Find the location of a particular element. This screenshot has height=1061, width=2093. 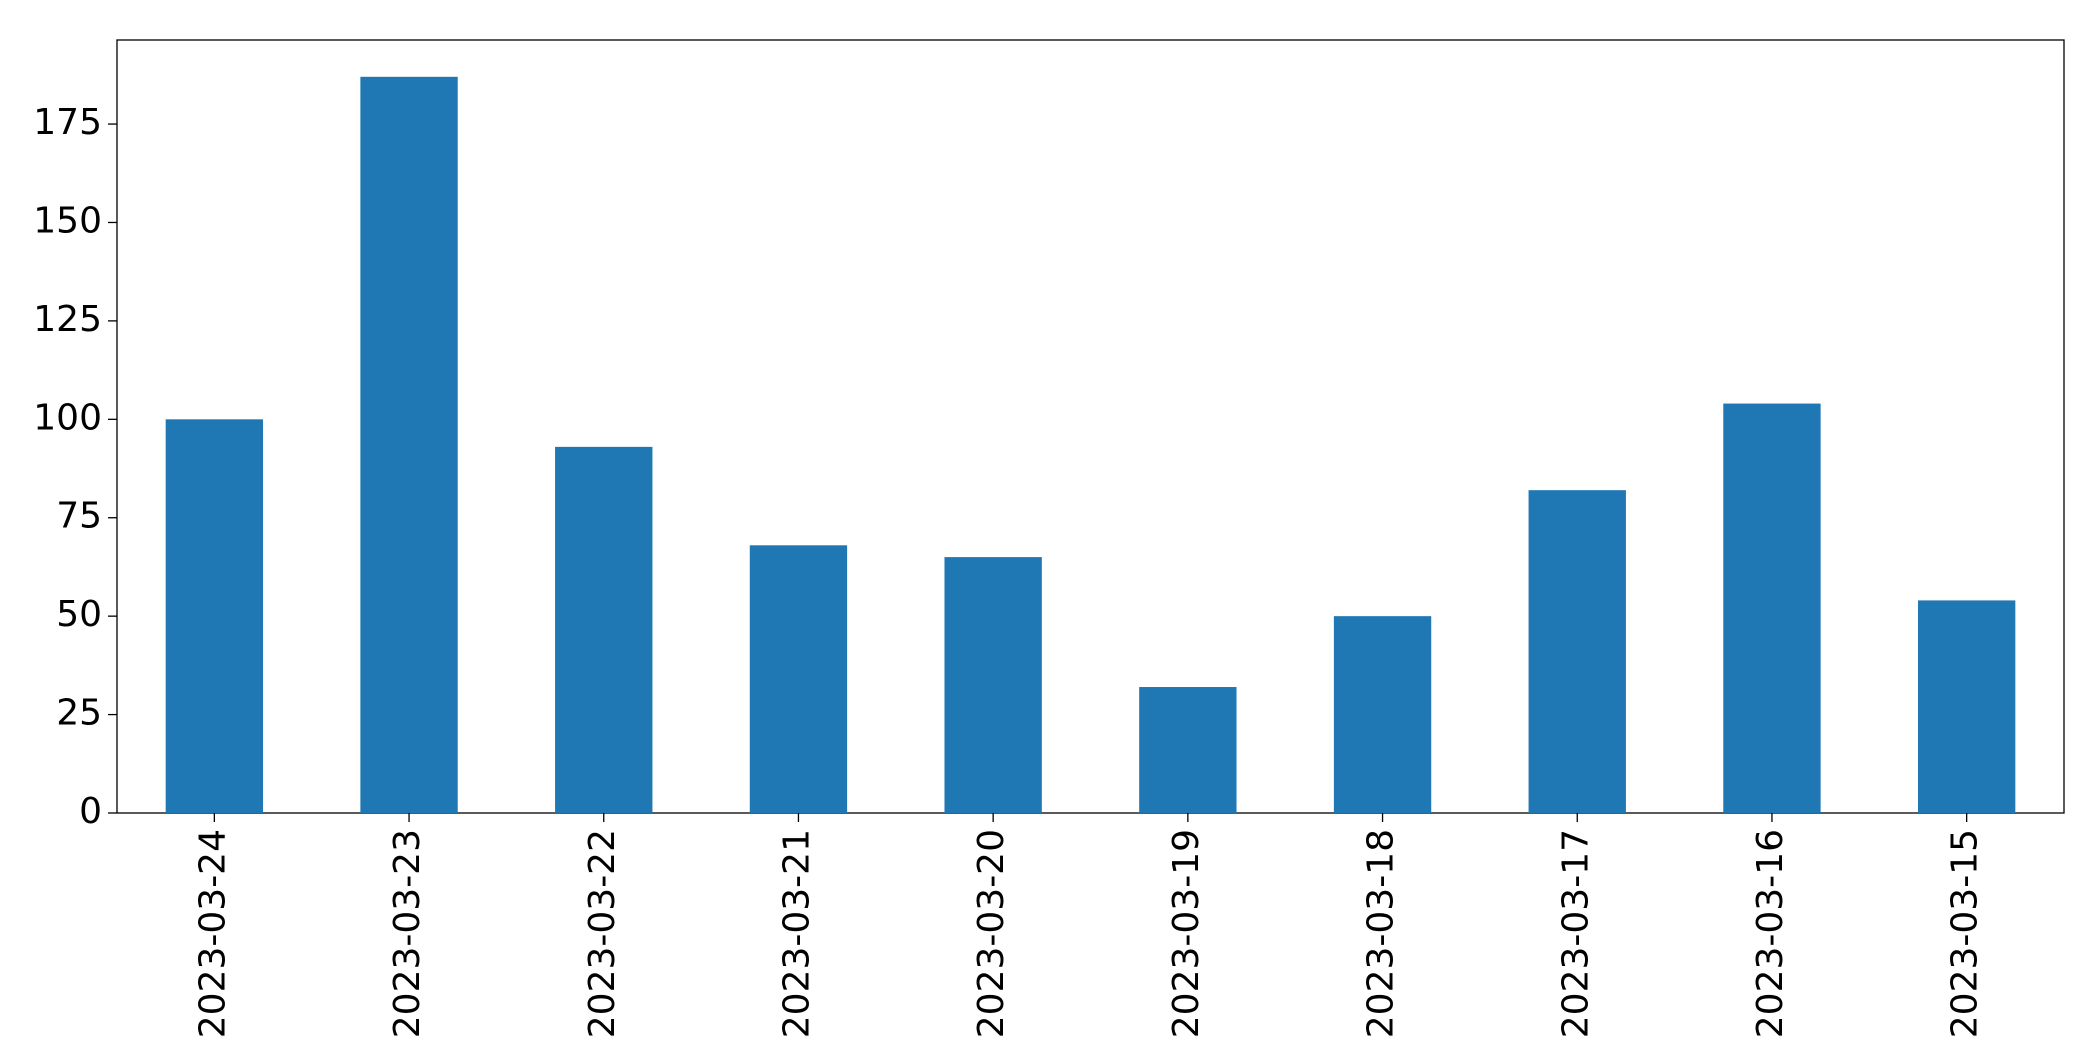

x-tick-label: 2023-03-18 is located at coordinates (1381, 933).